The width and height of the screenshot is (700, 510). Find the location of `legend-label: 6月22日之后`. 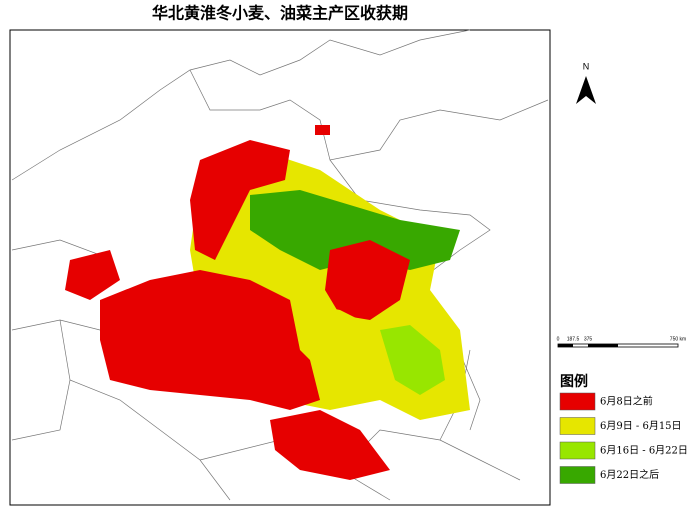

legend-label: 6月22日之后 is located at coordinates (629, 474).